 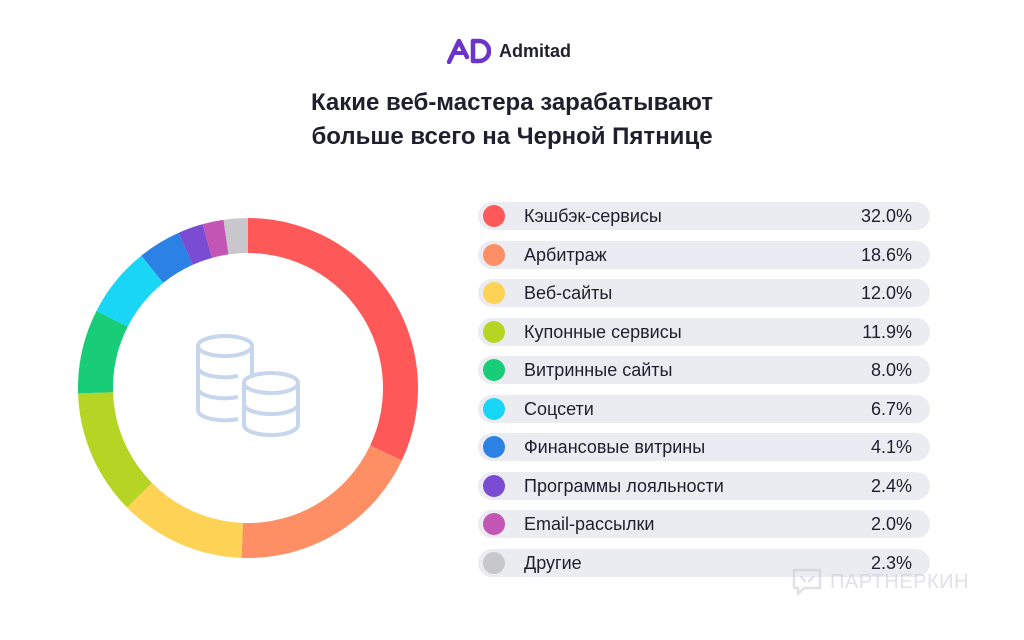 I want to click on watermark: ПАРТНЕРКИН, so click(x=879, y=582).